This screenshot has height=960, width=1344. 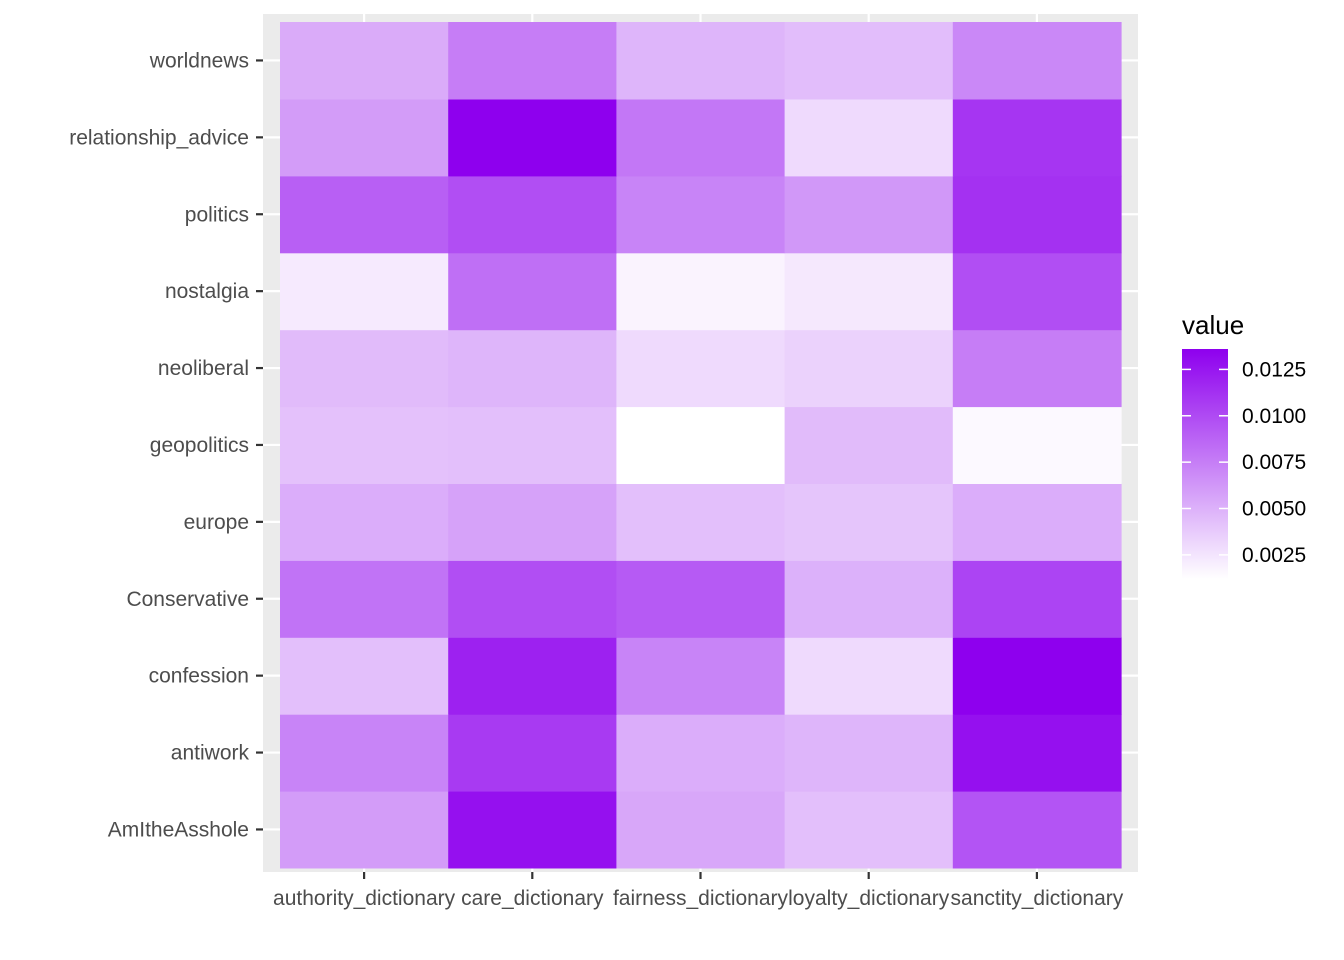 I want to click on legend-ticks: 0.0125 0.0100 0.0075 0.0050 0.0025, so click(x=1244, y=462).